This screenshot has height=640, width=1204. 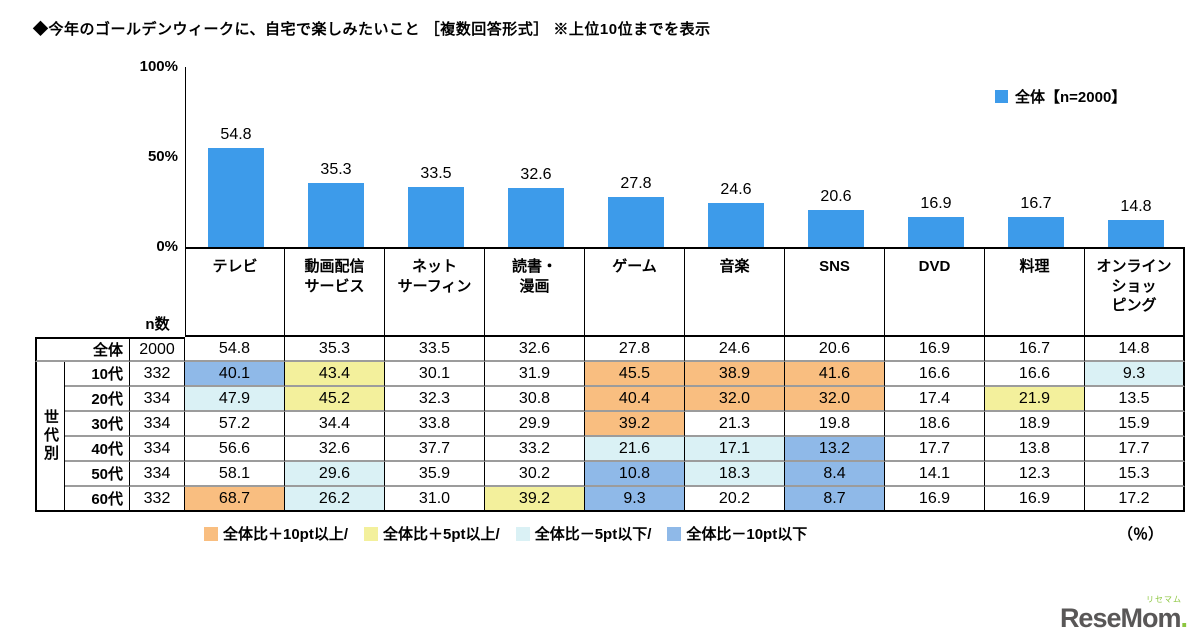 I want to click on table-value-cell: 20.2, so click(x=735, y=499).